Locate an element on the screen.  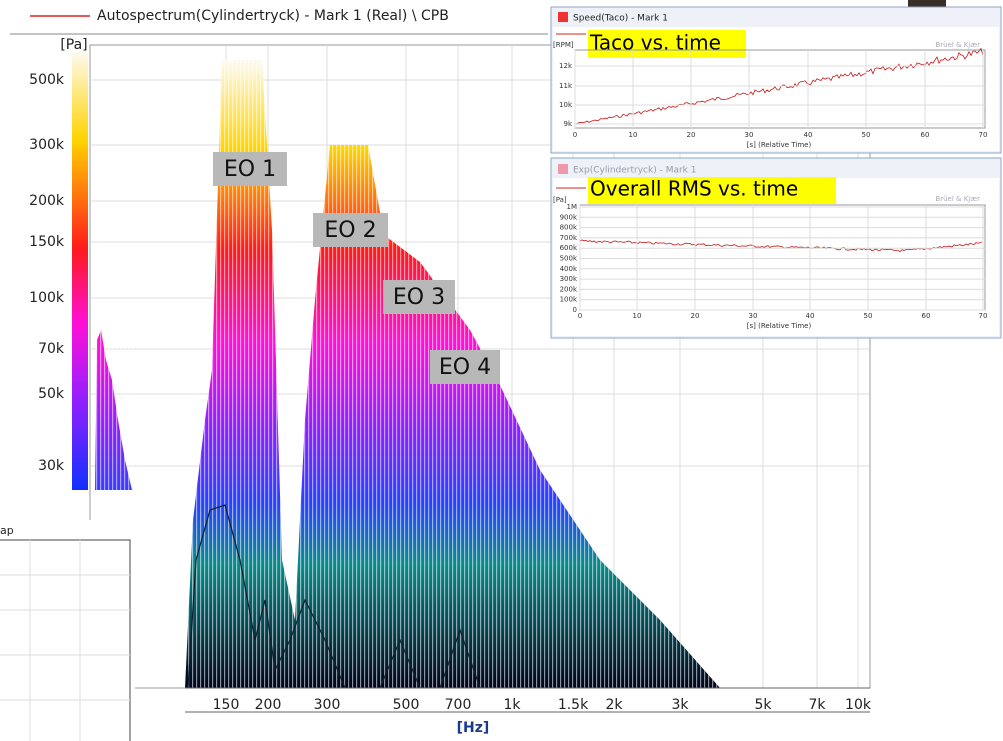
y-tick-label: 10k is located at coordinates (566, 105).